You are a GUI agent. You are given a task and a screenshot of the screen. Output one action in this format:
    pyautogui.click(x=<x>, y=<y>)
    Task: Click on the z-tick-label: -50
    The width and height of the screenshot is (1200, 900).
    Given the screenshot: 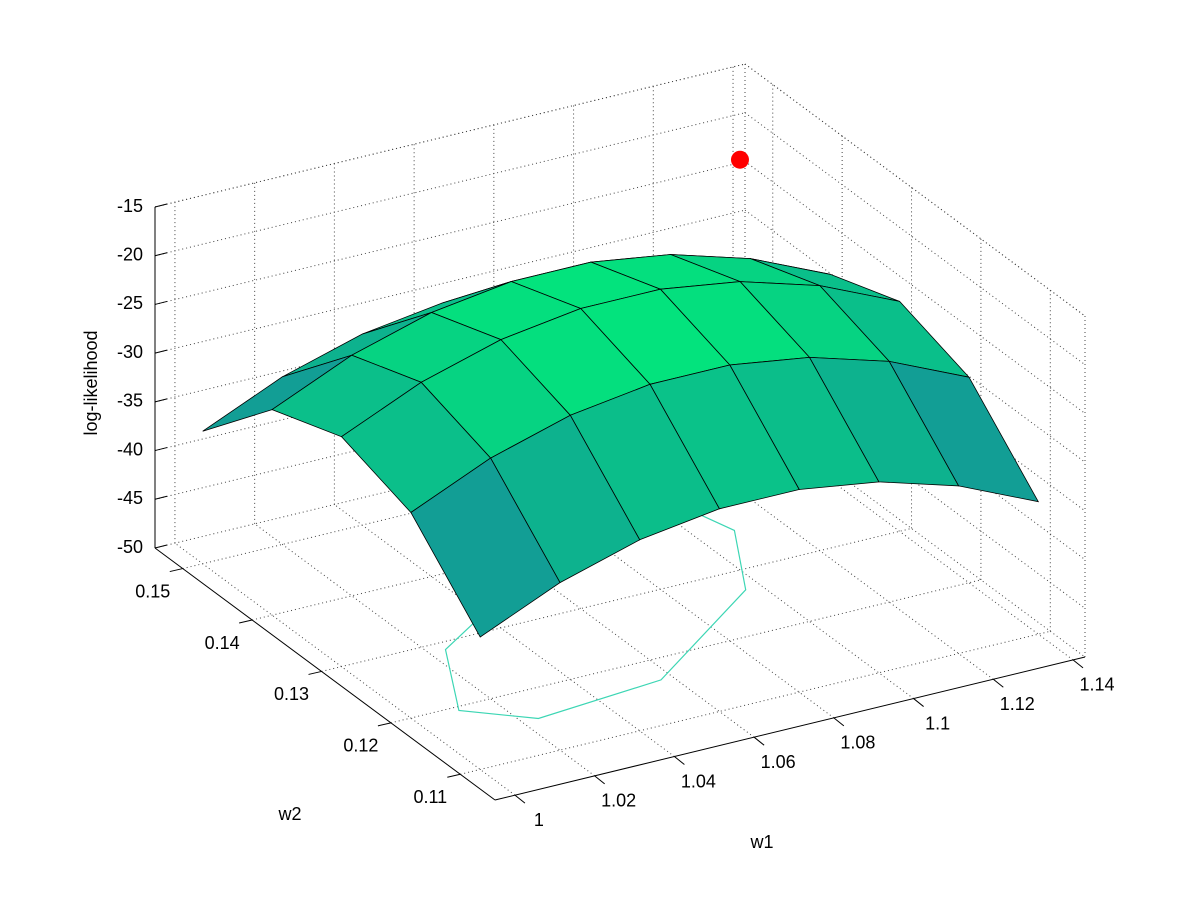 What is the action you would take?
    pyautogui.click(x=130, y=547)
    